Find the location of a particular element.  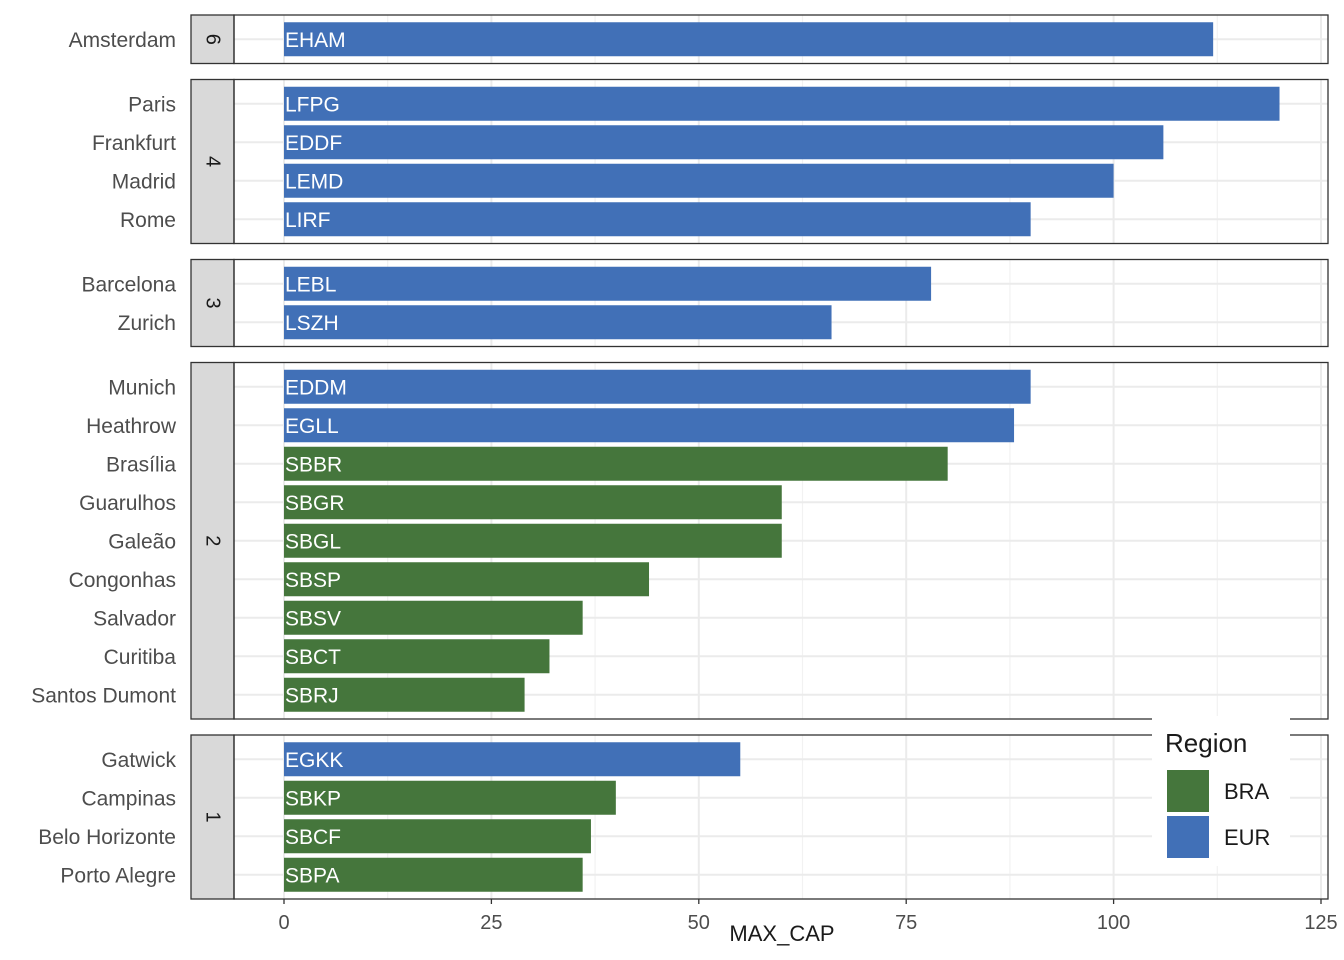

facet-strip-label: 3 is located at coordinates (213, 302).